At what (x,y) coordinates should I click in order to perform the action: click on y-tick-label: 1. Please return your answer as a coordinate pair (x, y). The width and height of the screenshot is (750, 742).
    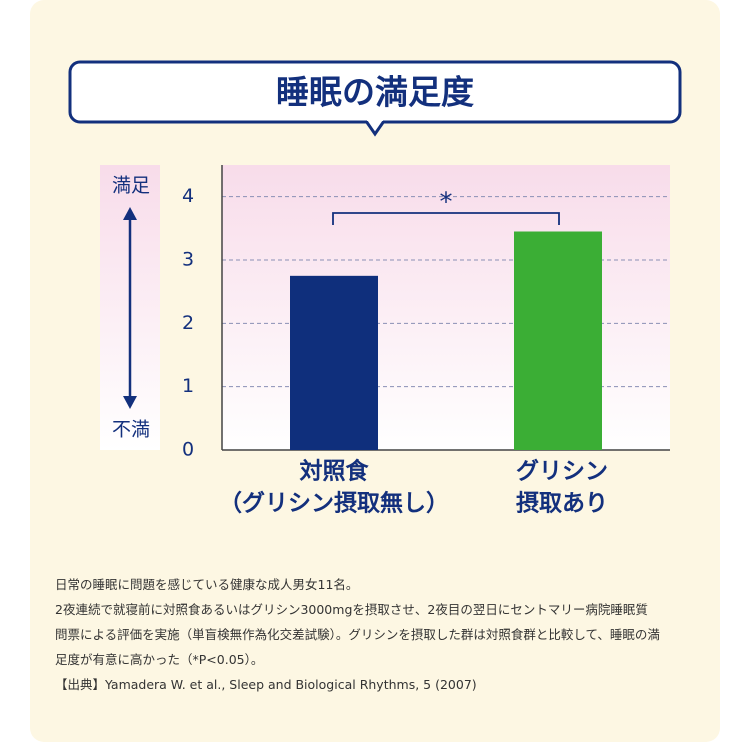
    Looking at the image, I should click on (188, 386).